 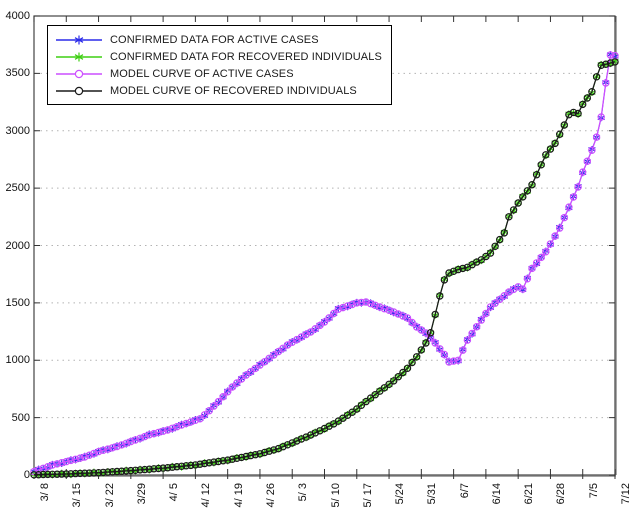 What do you see at coordinates (335, 495) in the screenshot?
I see `x-tick-label: 5/ 10` at bounding box center [335, 495].